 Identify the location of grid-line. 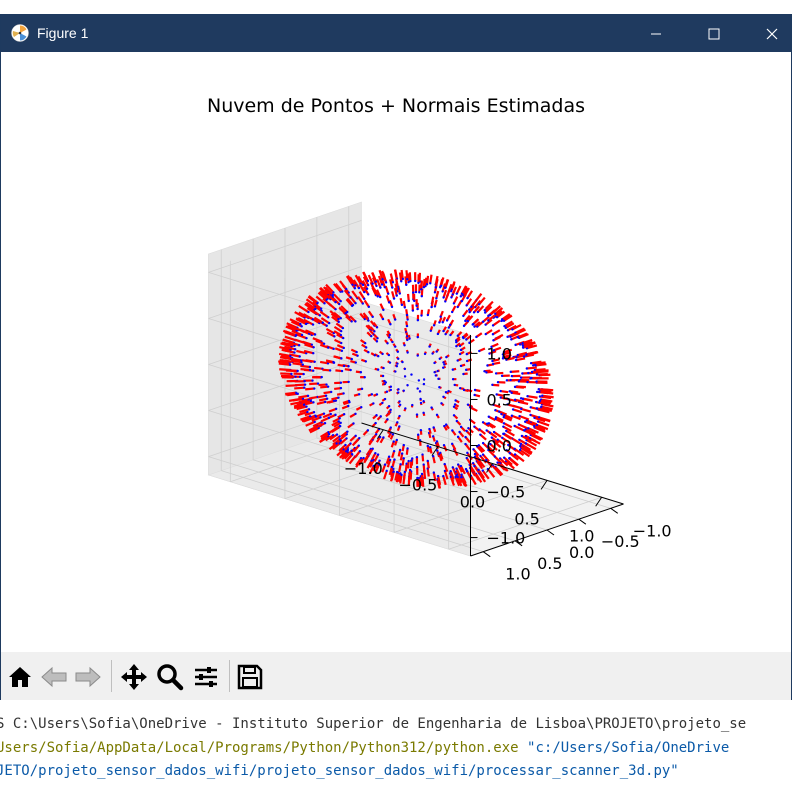
(285, 292).